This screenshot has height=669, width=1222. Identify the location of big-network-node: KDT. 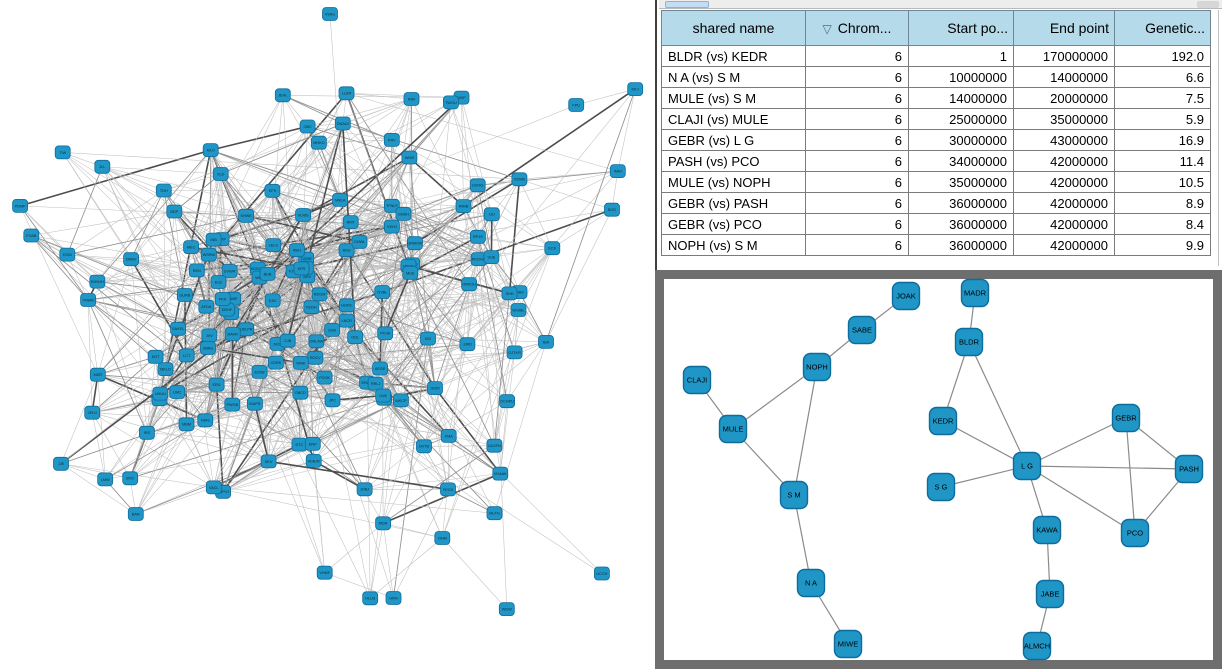
(155, 356).